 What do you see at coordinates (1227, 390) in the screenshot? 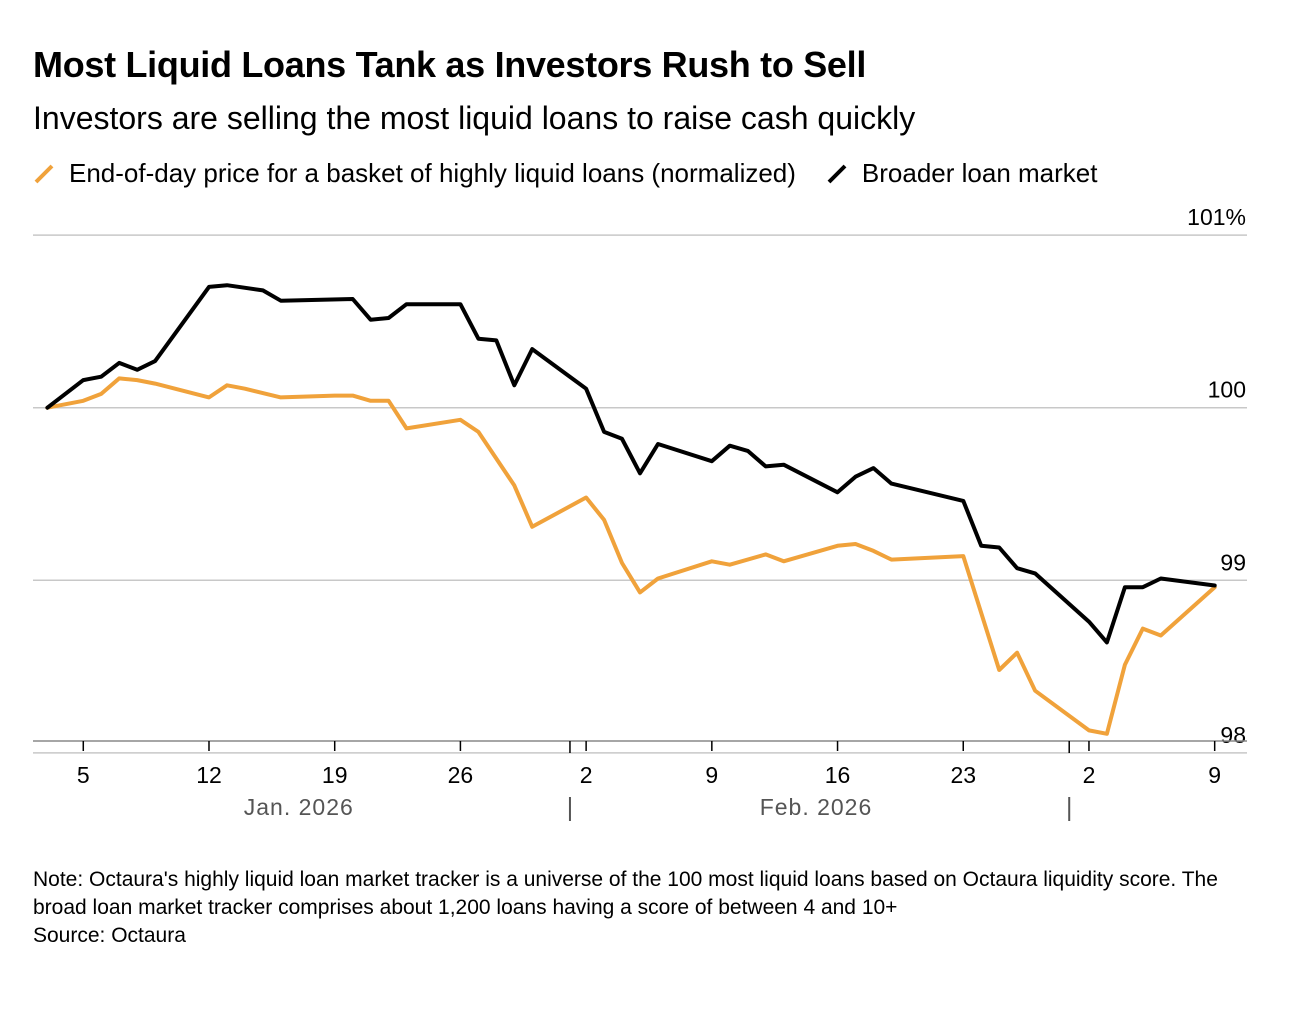
I see `y-tick-label: 100` at bounding box center [1227, 390].